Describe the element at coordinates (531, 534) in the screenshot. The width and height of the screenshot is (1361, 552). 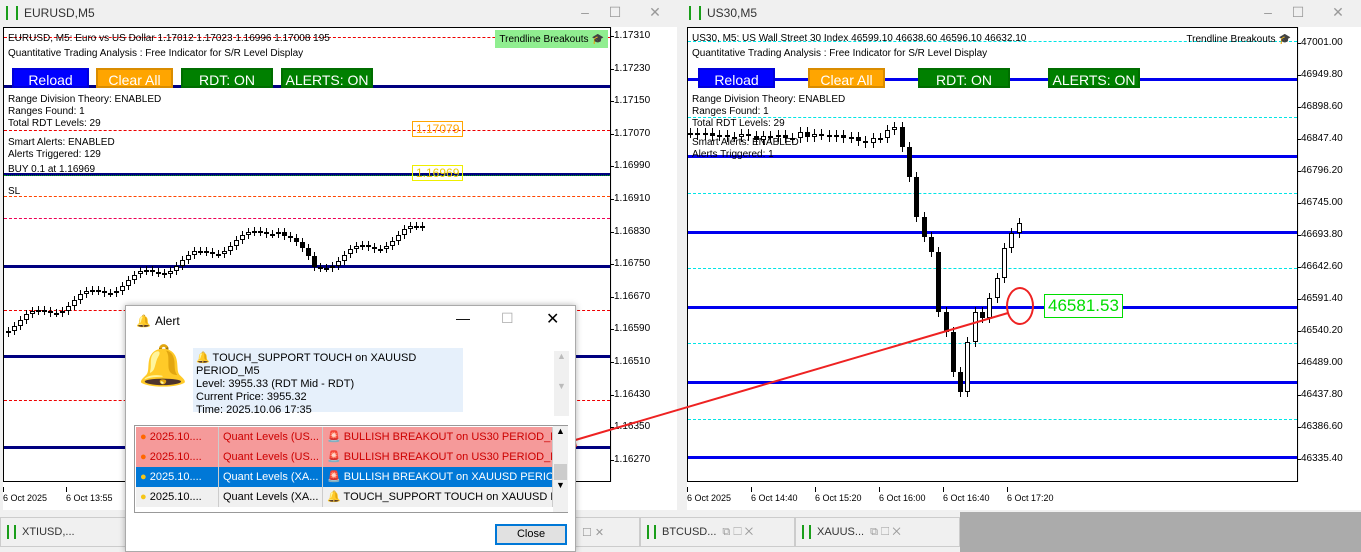
I see `close-button: Close` at that location.